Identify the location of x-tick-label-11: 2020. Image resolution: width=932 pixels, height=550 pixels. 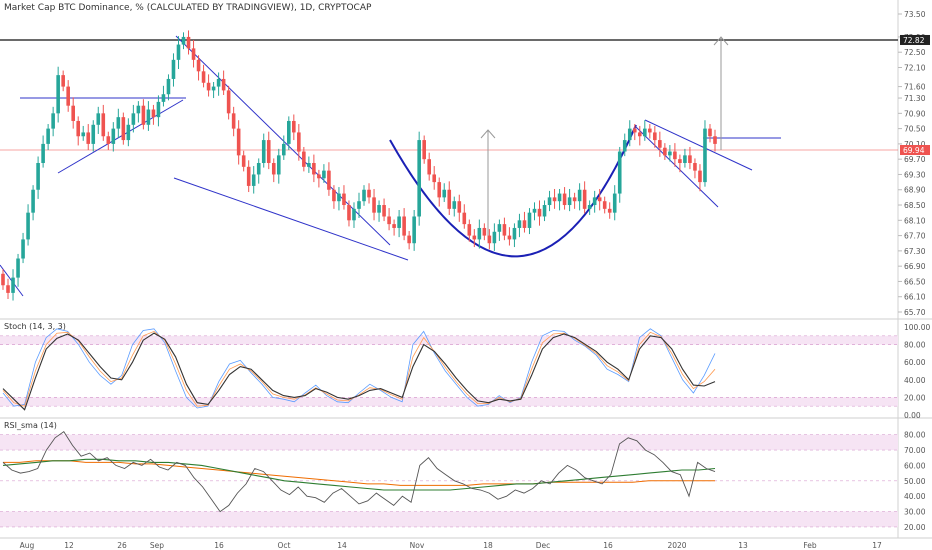
(676, 545).